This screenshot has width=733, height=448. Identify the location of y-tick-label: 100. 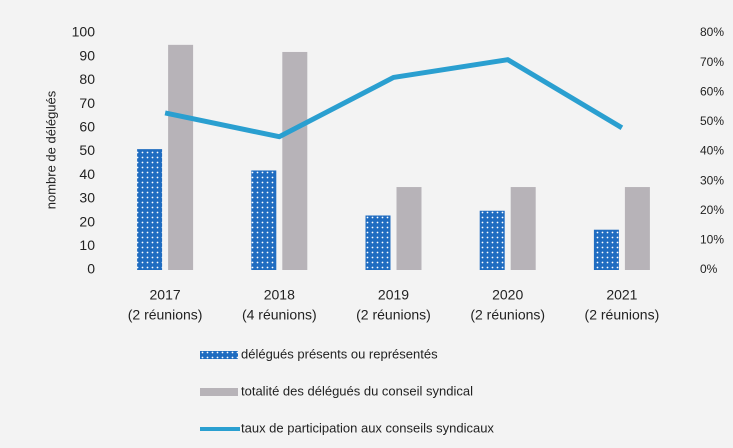
(84, 32).